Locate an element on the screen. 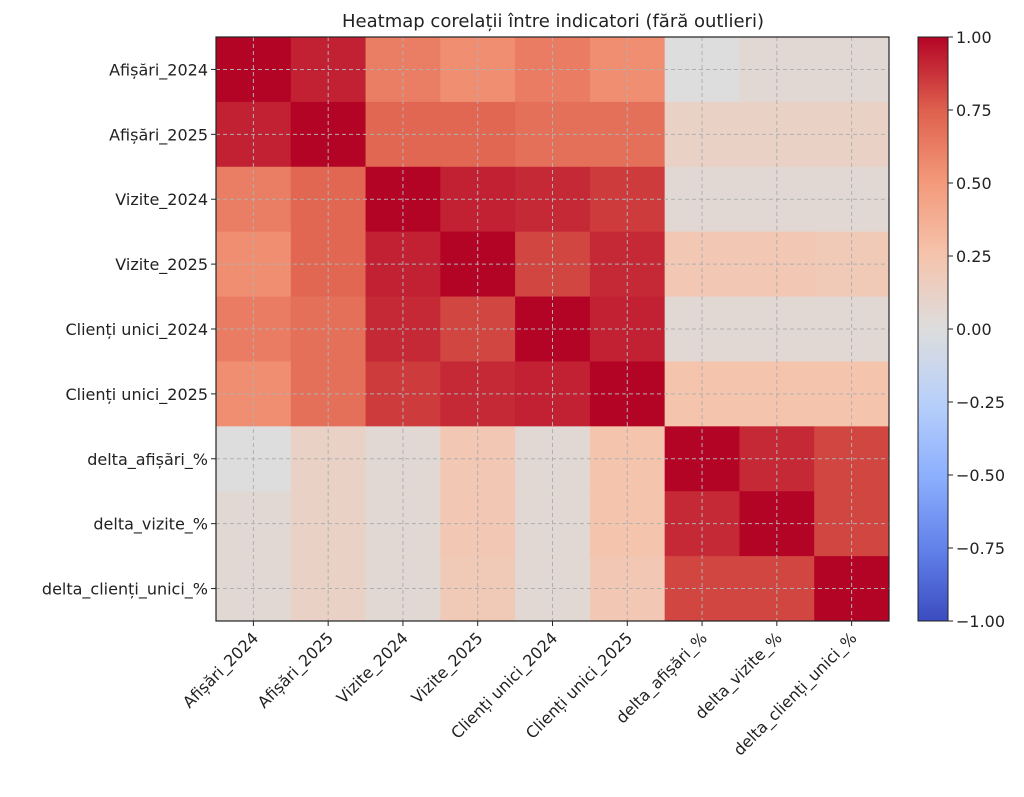 This screenshot has height=797, width=1024. colorbar-tick-label: 0.00 is located at coordinates (974, 329).